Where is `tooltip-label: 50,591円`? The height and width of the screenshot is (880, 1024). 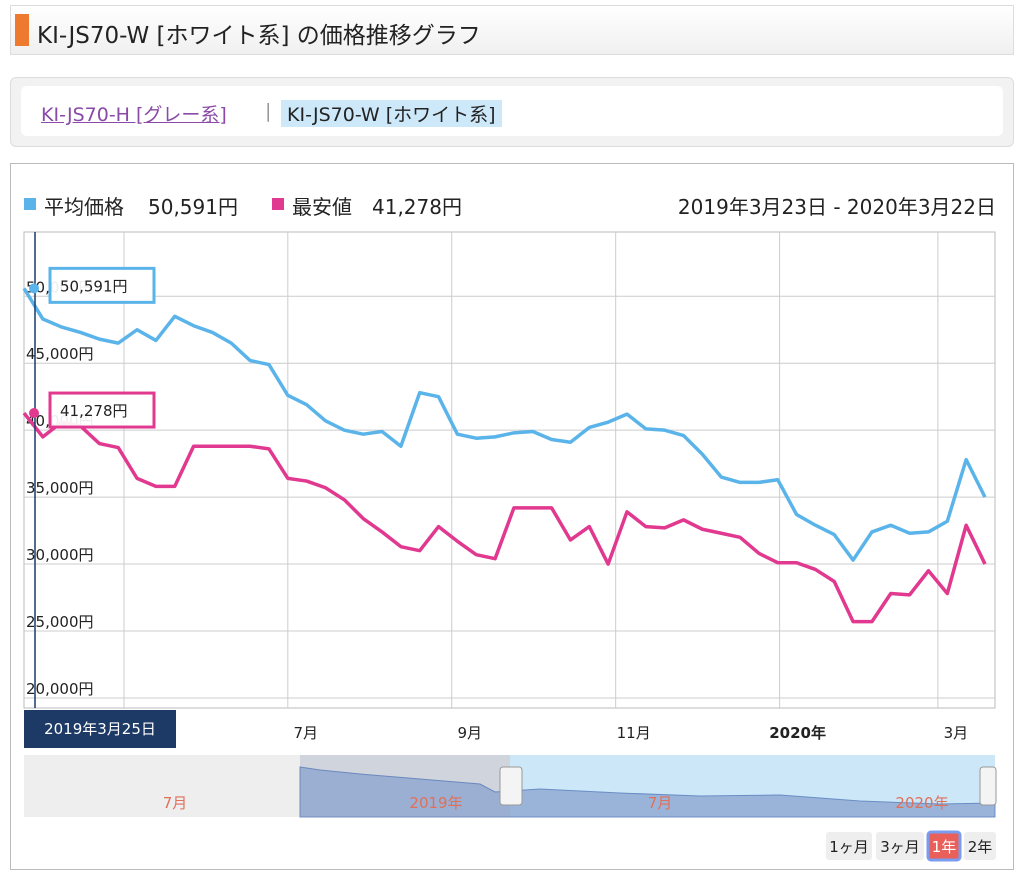 tooltip-label: 50,591円 is located at coordinates (94, 286).